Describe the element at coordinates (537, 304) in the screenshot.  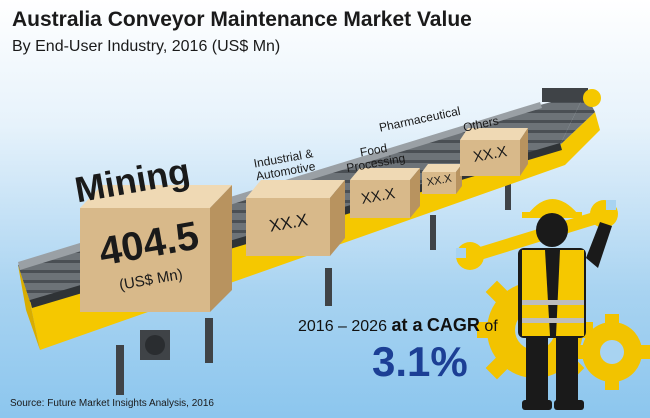
I see `worker-icon` at that location.